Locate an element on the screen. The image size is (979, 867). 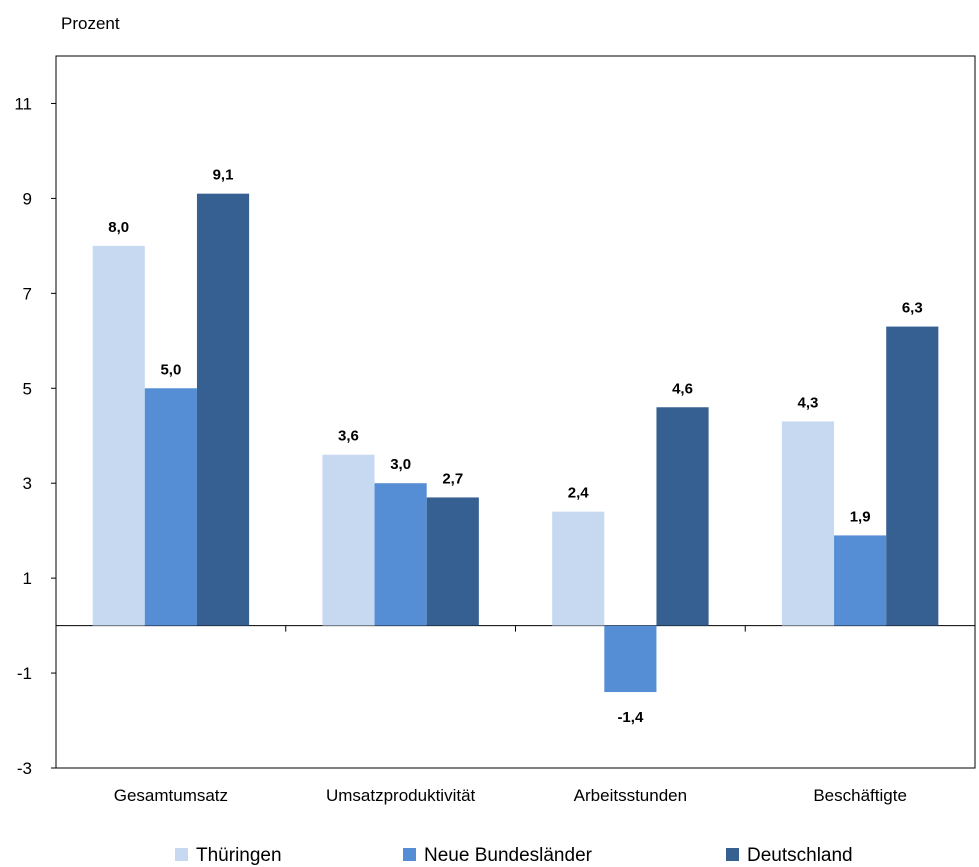
legend-label: Deutschland is located at coordinates (800, 855).